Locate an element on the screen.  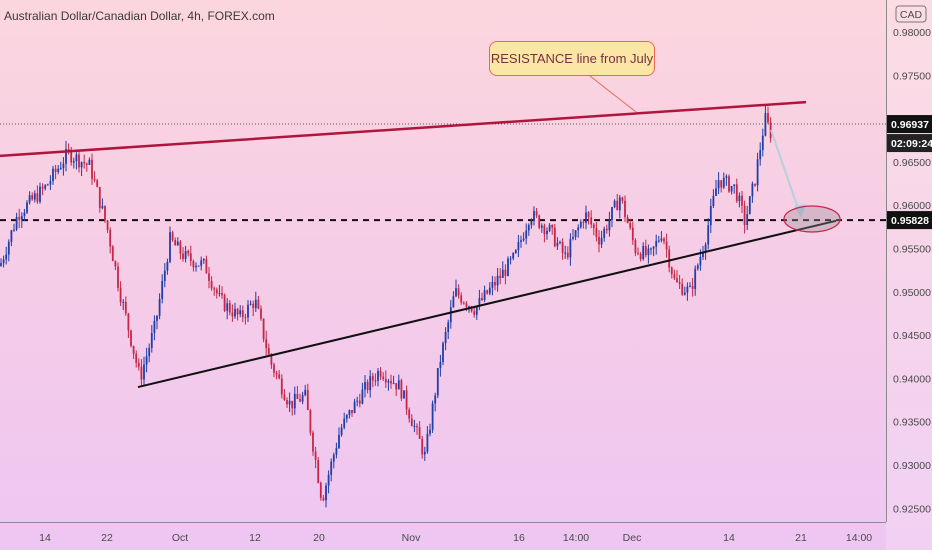
resistance-trendline is located at coordinates (403, 129).